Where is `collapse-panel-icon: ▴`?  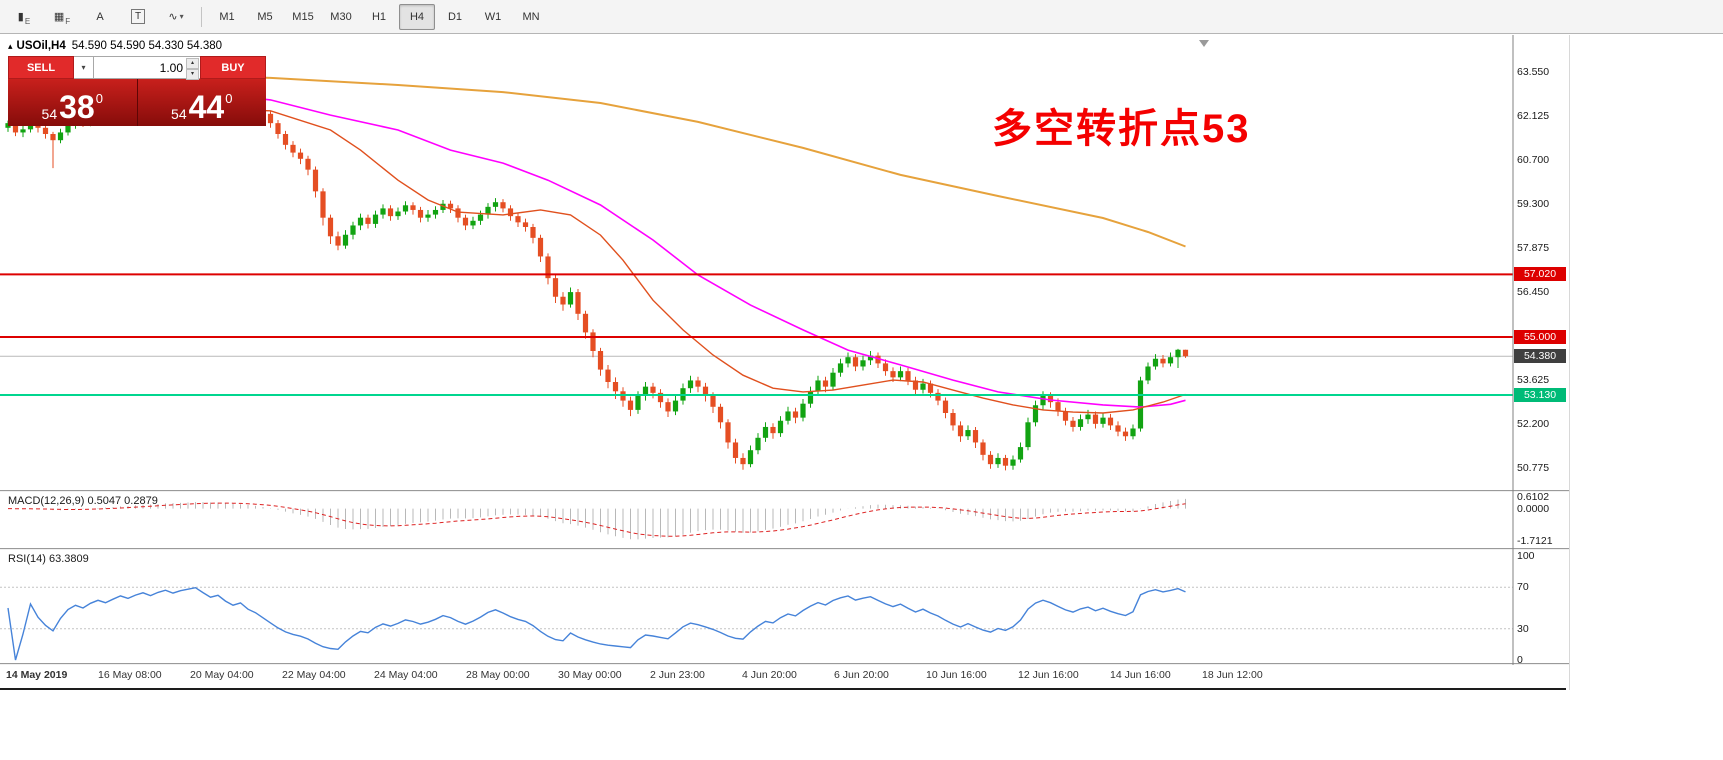 collapse-panel-icon: ▴ is located at coordinates (10, 46).